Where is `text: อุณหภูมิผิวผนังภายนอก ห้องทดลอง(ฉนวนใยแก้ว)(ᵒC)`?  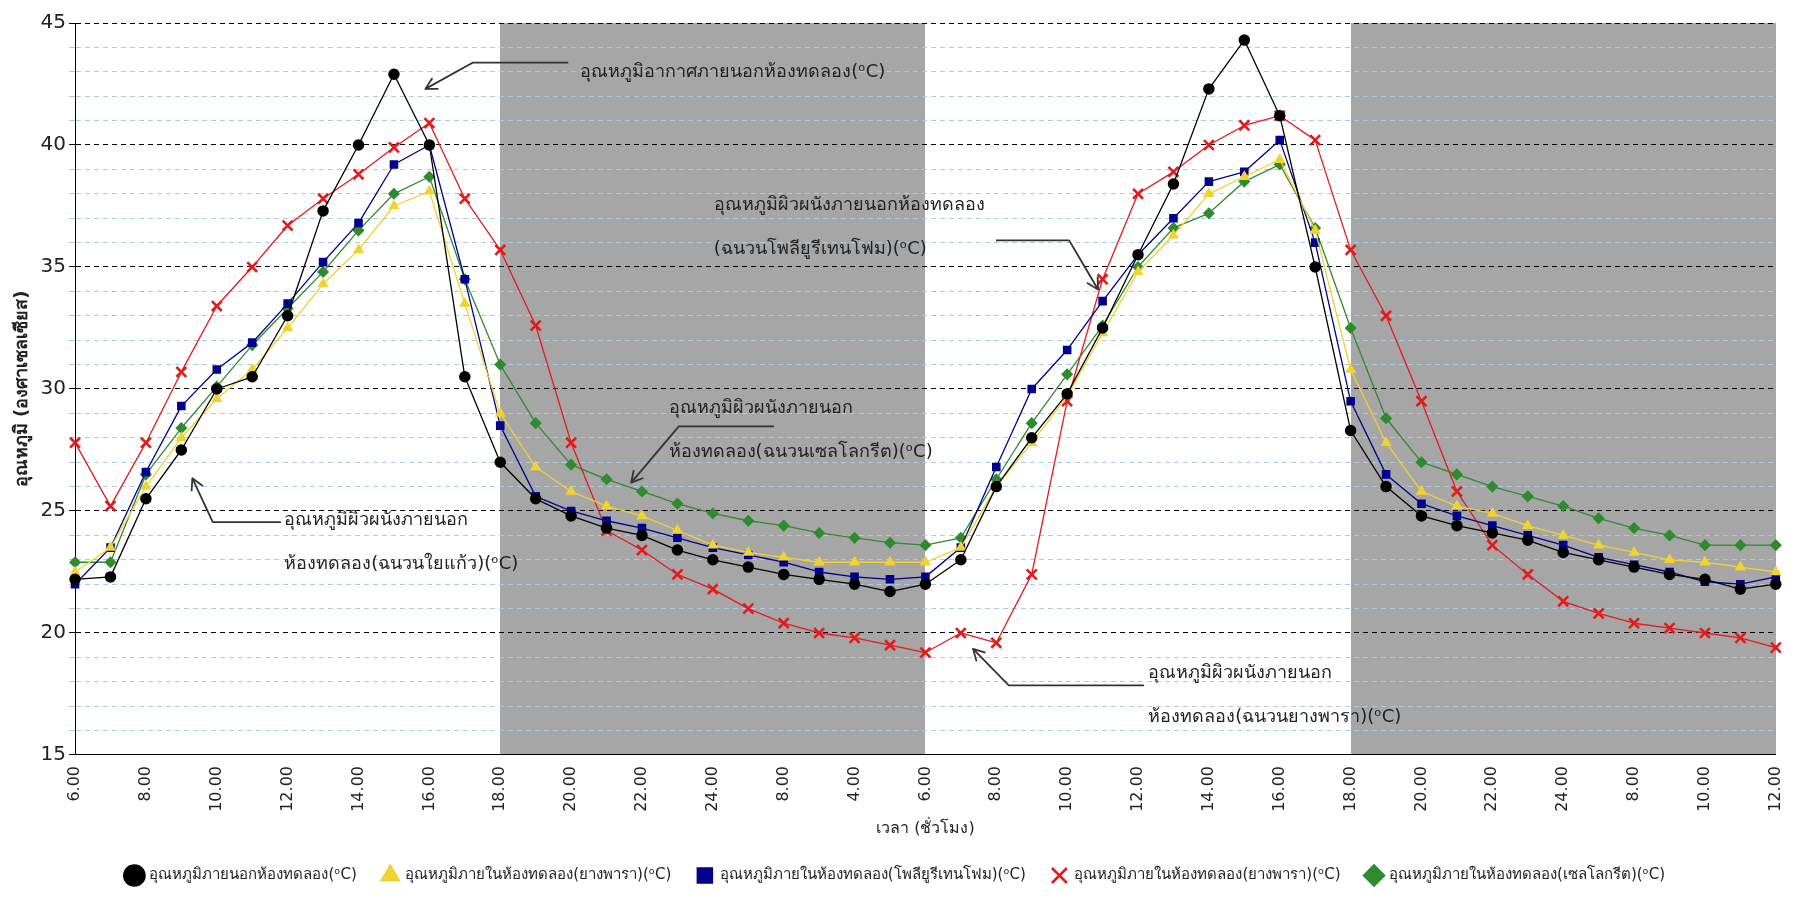 text: อุณหภูมิผิวผนังภายนอก ห้องทดลอง(ฉนวนใยแก้ว)(ᵒC) is located at coordinates (401, 541).